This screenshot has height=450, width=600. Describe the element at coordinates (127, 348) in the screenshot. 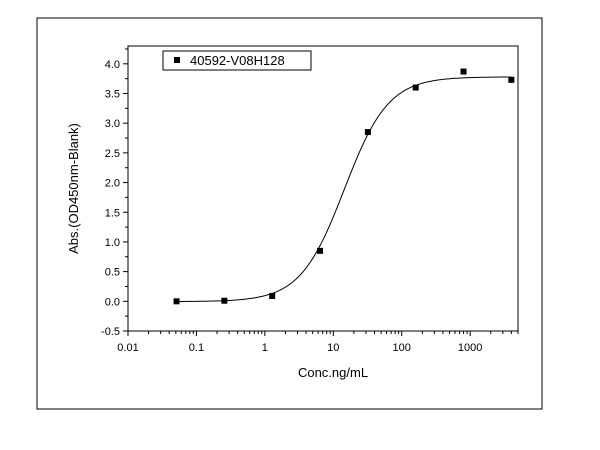

I see `x-tick-label: 0.01` at that location.